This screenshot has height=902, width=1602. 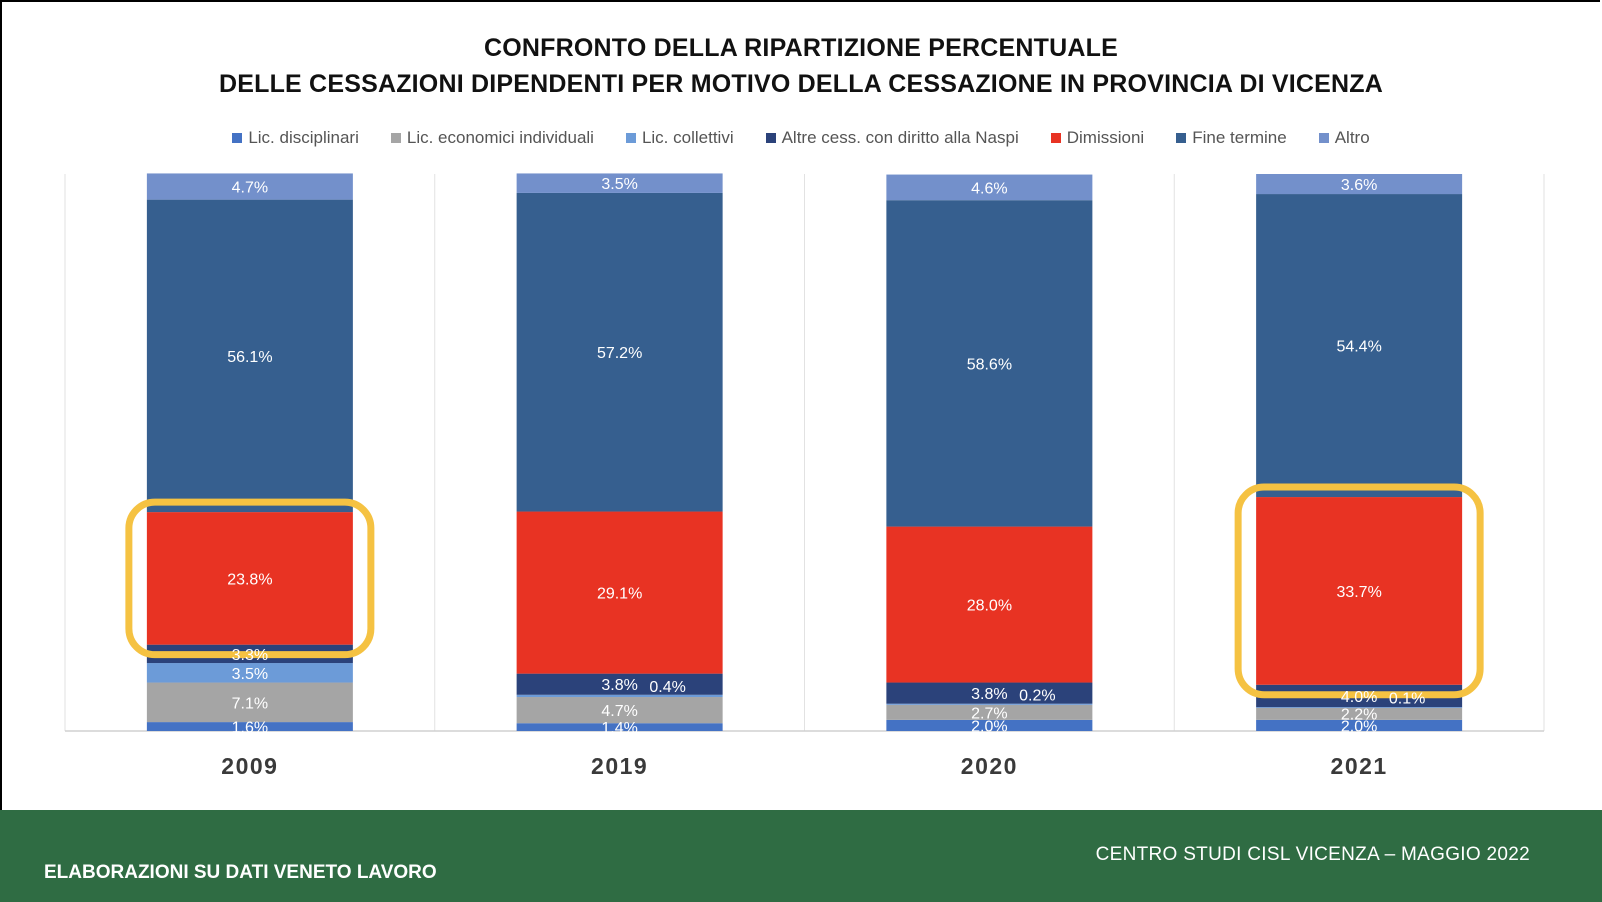 I want to click on highlight-box-2009, so click(x=250, y=578).